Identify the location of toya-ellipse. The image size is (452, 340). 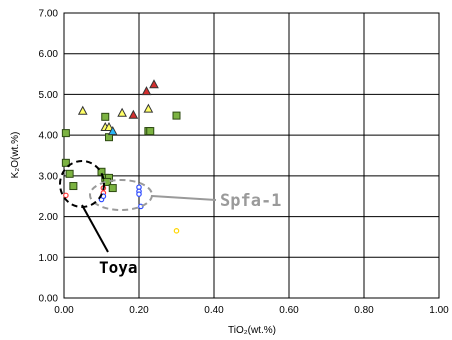
(82, 184).